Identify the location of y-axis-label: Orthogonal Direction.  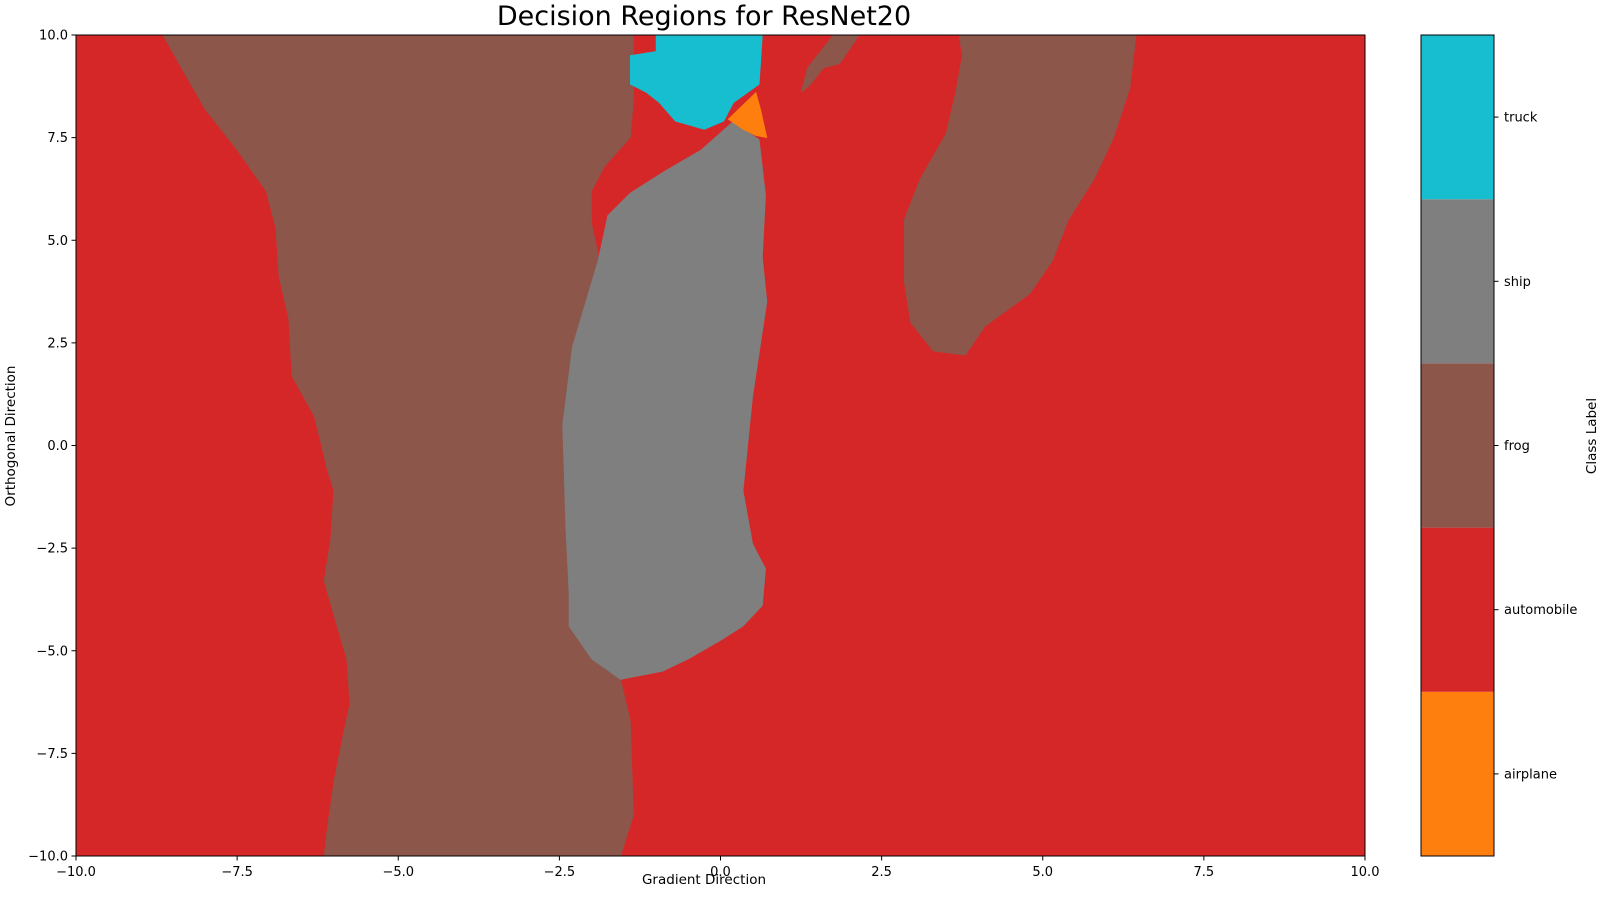
(11, 436).